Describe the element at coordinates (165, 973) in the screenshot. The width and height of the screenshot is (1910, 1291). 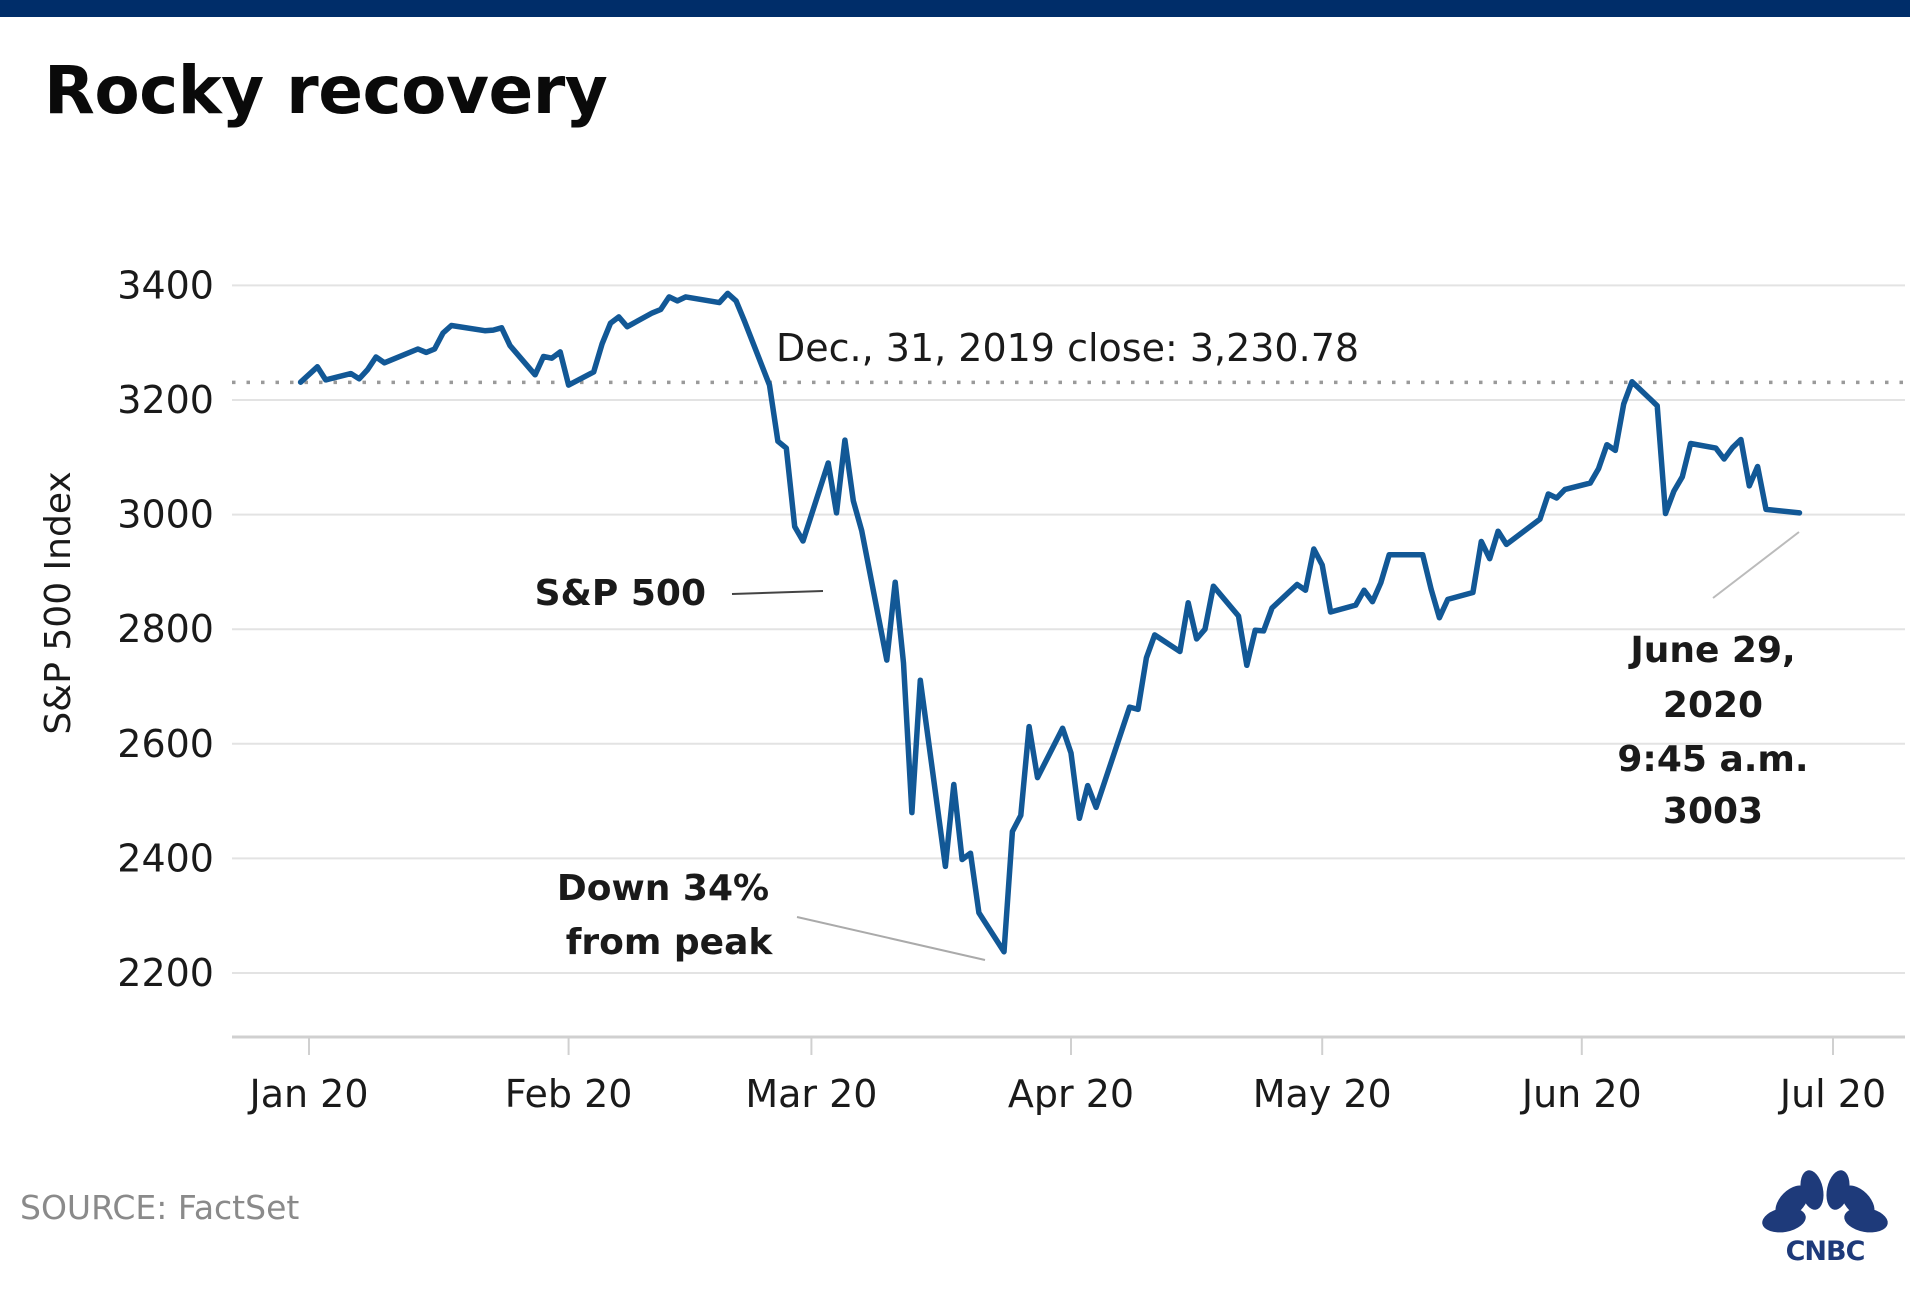
I see `y-tick-label: 2200` at that location.